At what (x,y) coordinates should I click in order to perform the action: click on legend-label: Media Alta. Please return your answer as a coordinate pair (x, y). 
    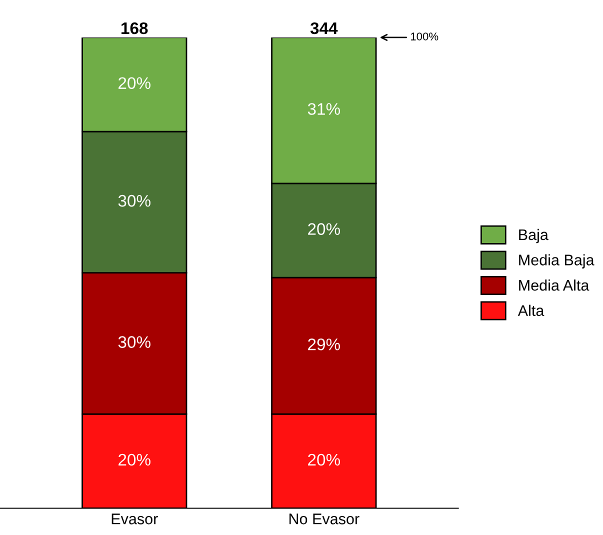
    Looking at the image, I should click on (554, 285).